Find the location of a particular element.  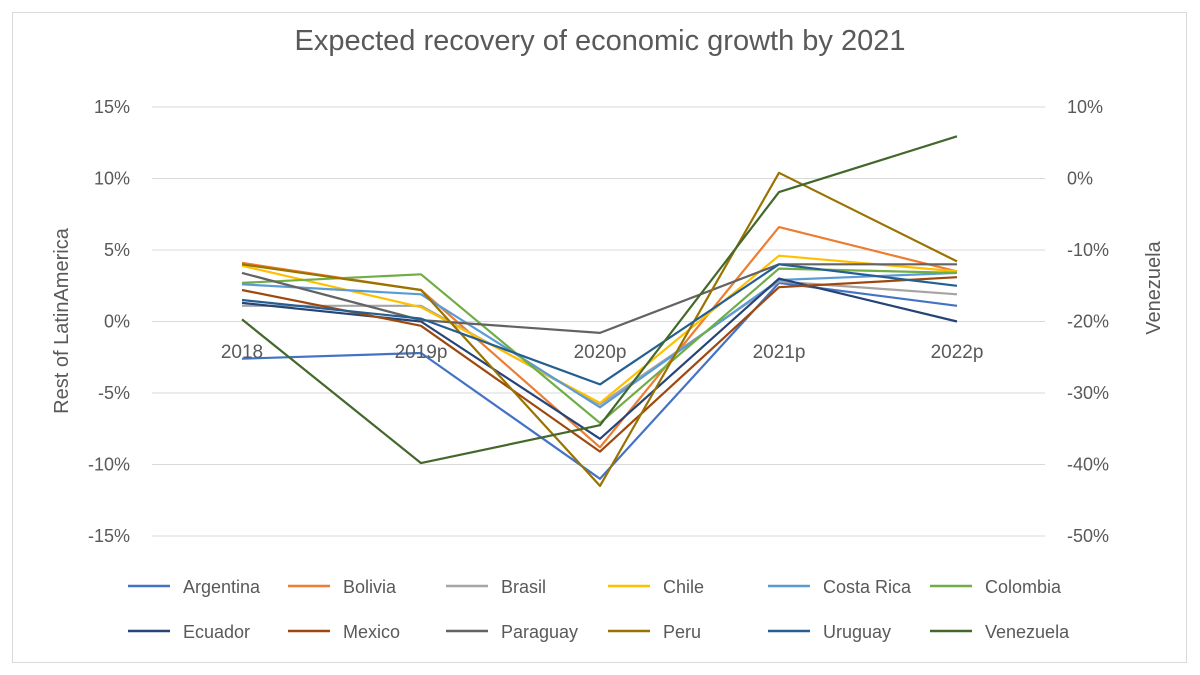

series-line-brasil is located at coordinates (600, 343).